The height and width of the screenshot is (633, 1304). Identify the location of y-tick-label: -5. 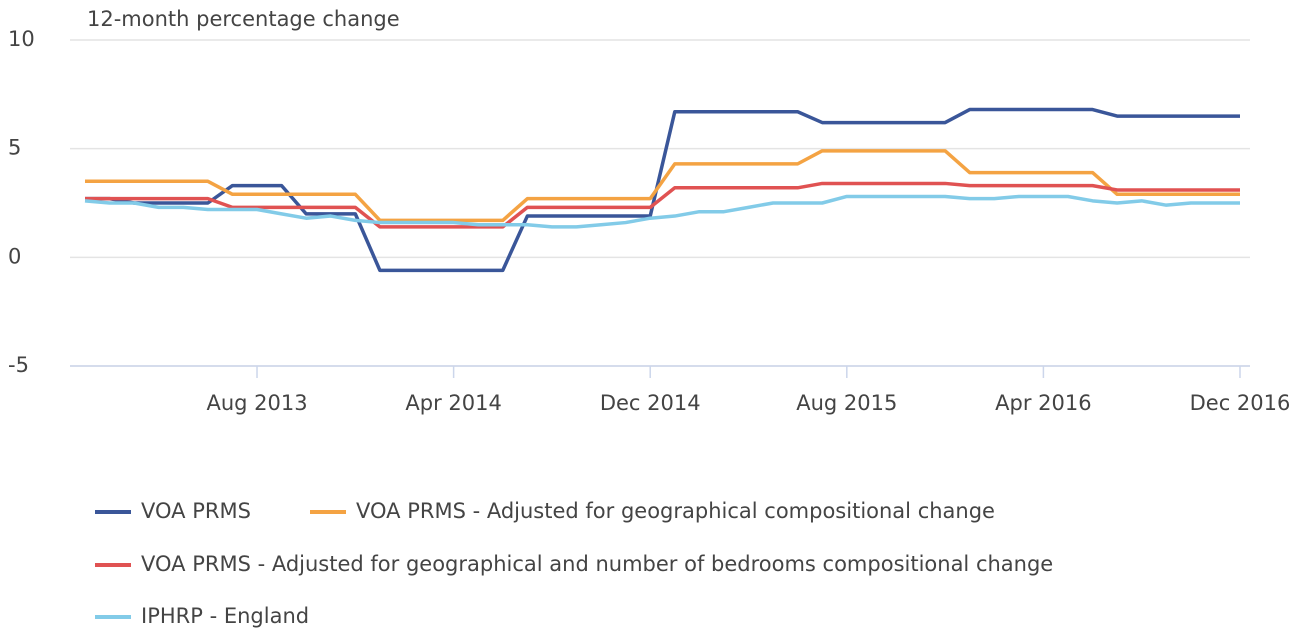
(18, 365).